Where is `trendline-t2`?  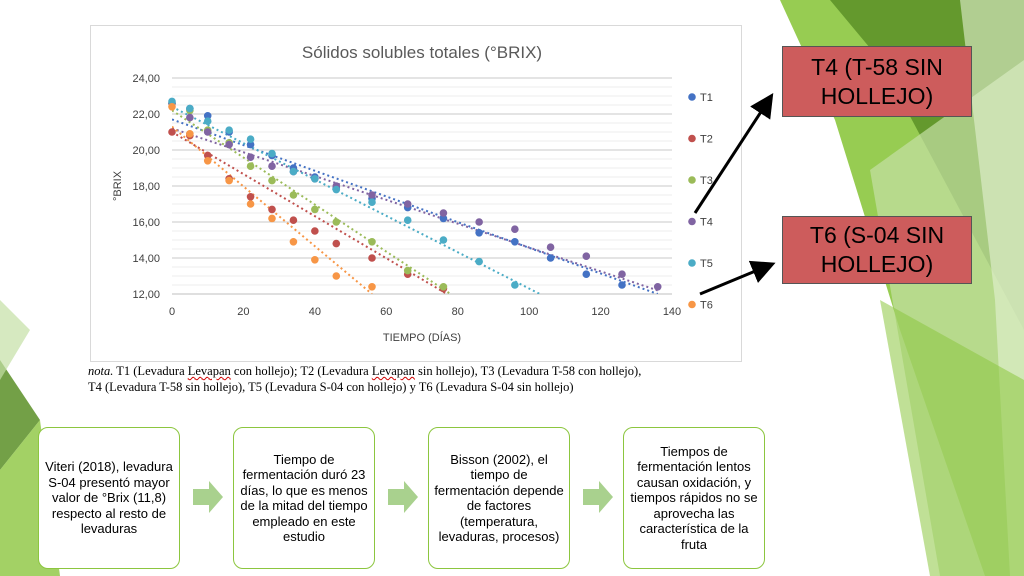 trendline-t2 is located at coordinates (310, 212).